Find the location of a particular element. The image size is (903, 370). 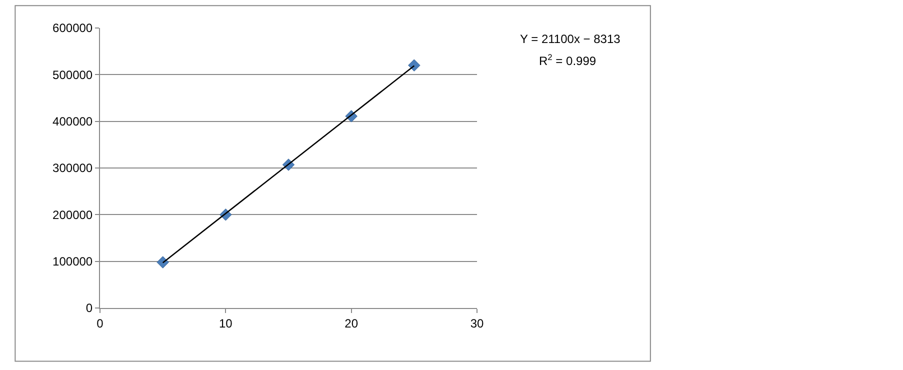

text: Y = 21100x − 8313 is located at coordinates (570, 39).